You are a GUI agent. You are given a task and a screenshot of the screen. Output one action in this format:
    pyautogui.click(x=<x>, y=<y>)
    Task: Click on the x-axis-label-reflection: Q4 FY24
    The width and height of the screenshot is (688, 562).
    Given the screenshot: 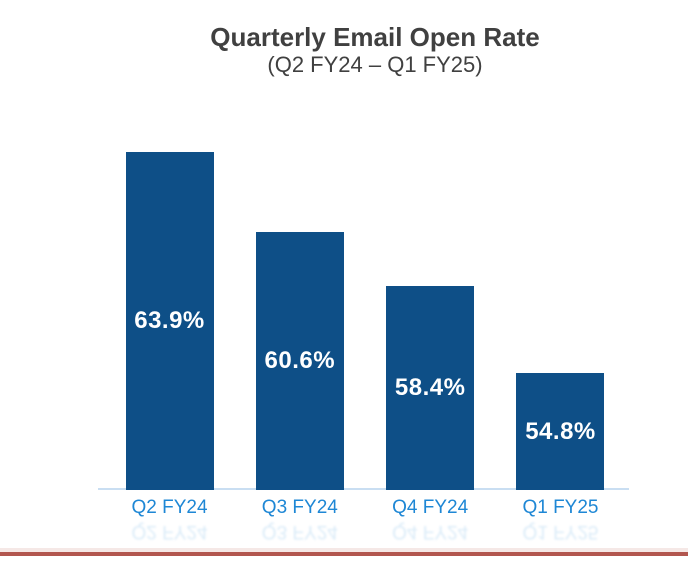 What is the action you would take?
    pyautogui.click(x=430, y=531)
    